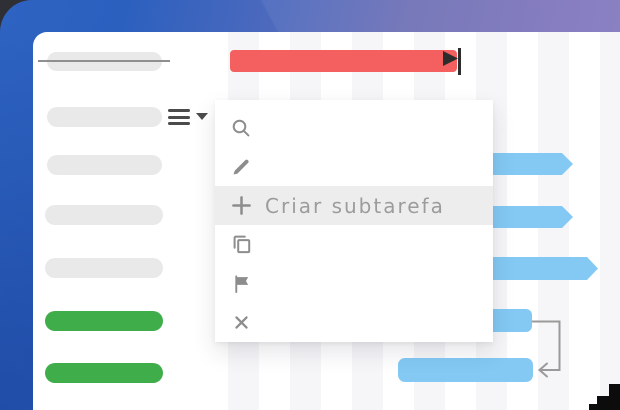 This screenshot has height=410, width=620. What do you see at coordinates (604, 407) in the screenshot?
I see `cursor-icon` at bounding box center [604, 407].